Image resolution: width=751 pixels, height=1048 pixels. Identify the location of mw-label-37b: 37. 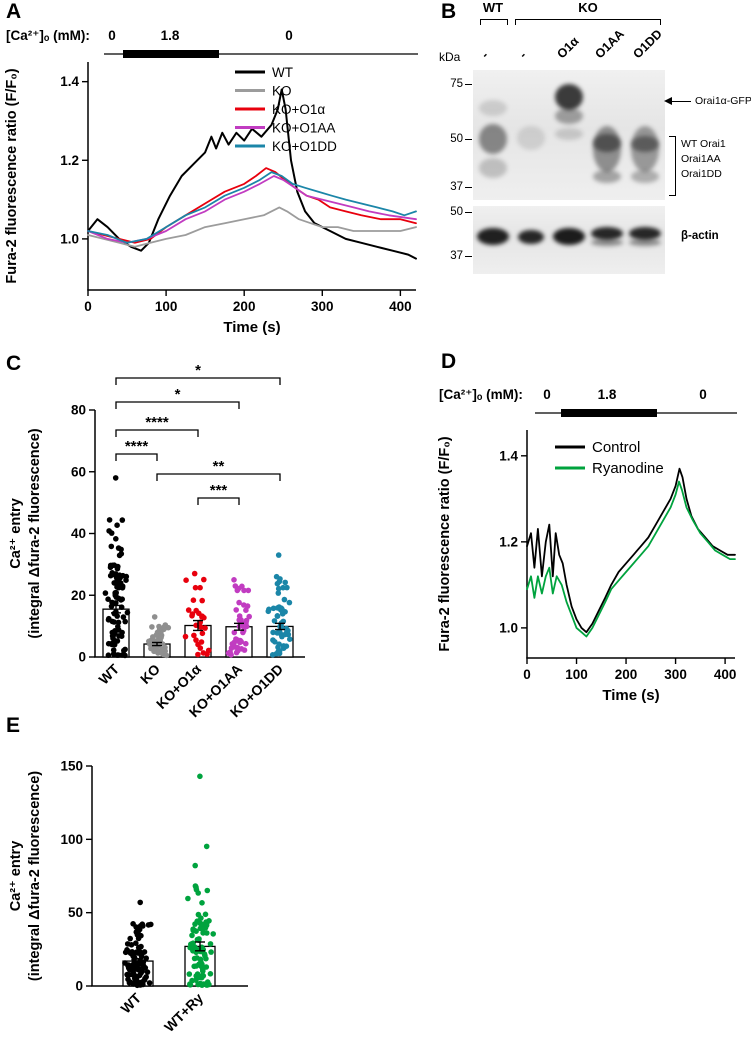
(456, 256).